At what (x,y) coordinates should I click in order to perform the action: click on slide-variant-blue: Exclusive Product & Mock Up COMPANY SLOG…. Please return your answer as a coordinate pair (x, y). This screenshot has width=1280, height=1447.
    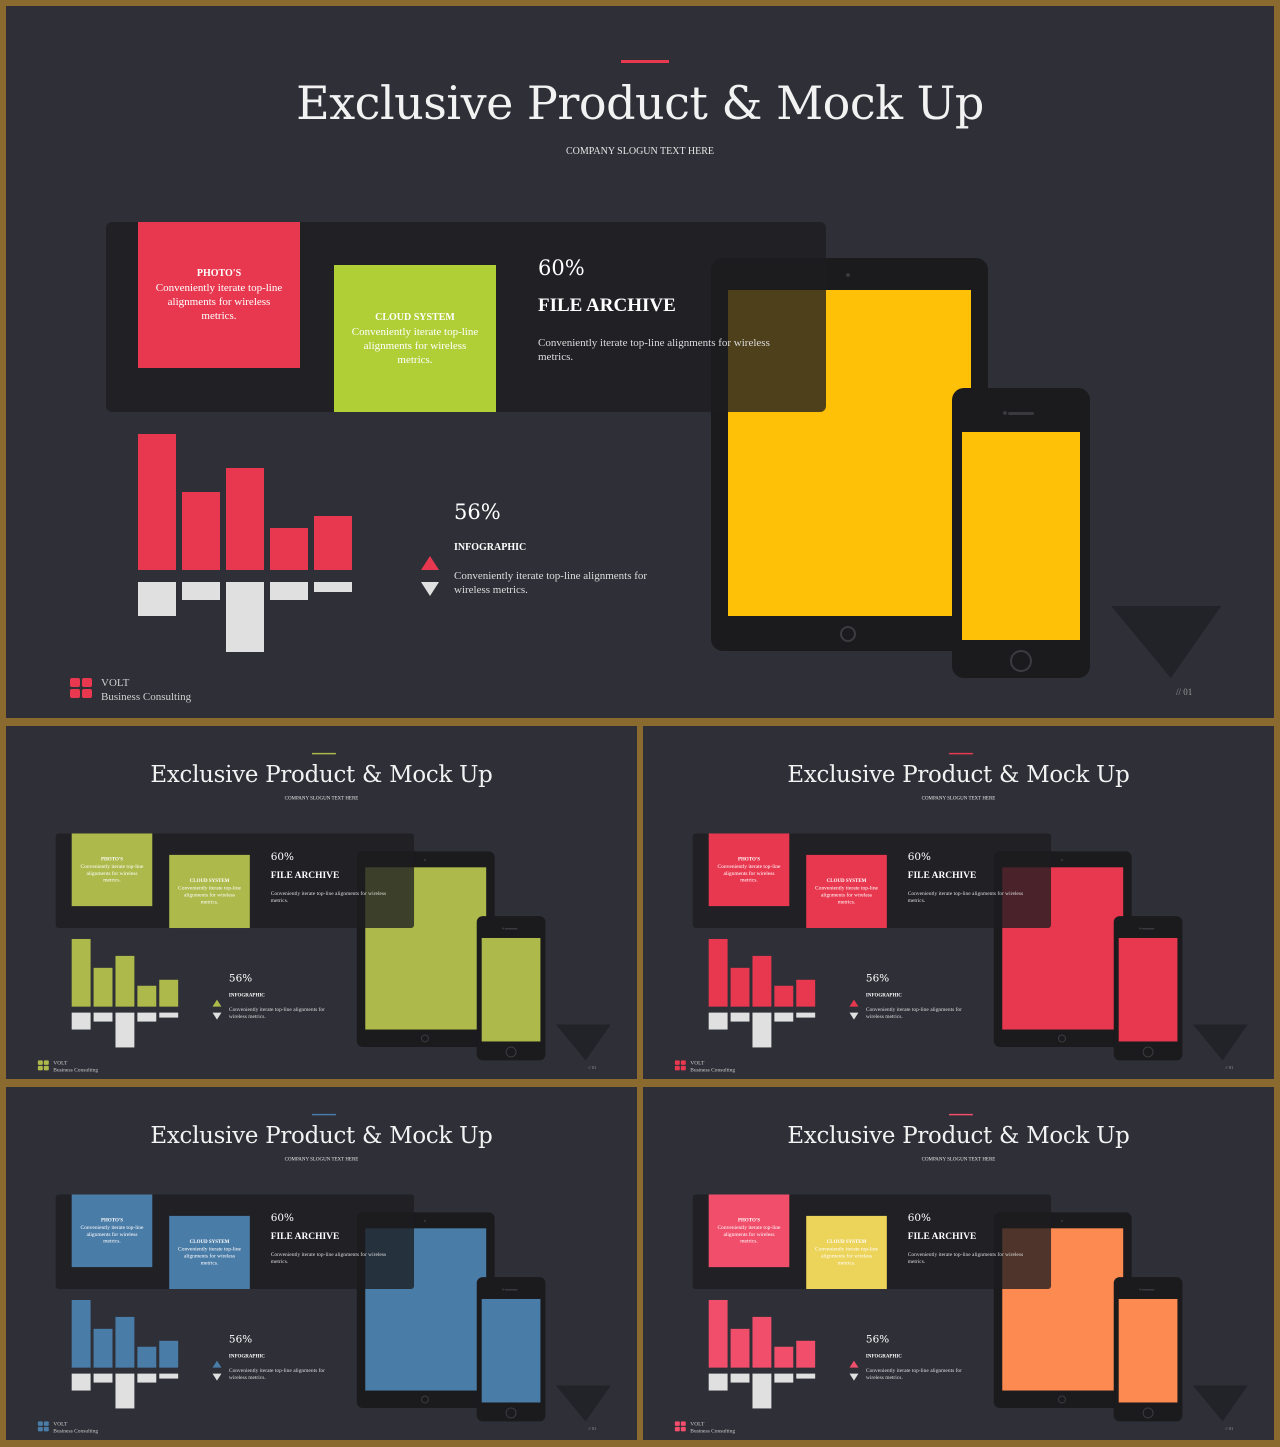
    Looking at the image, I should click on (321, 1263).